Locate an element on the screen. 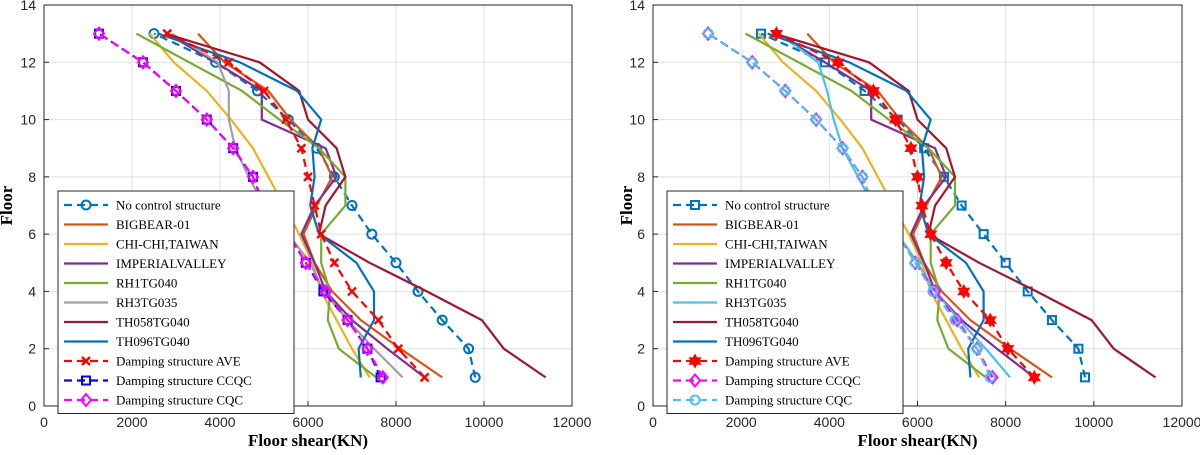 Image resolution: width=1200 pixels, height=455 pixels. legend-entry: Damping structure CQC is located at coordinates (762, 400).